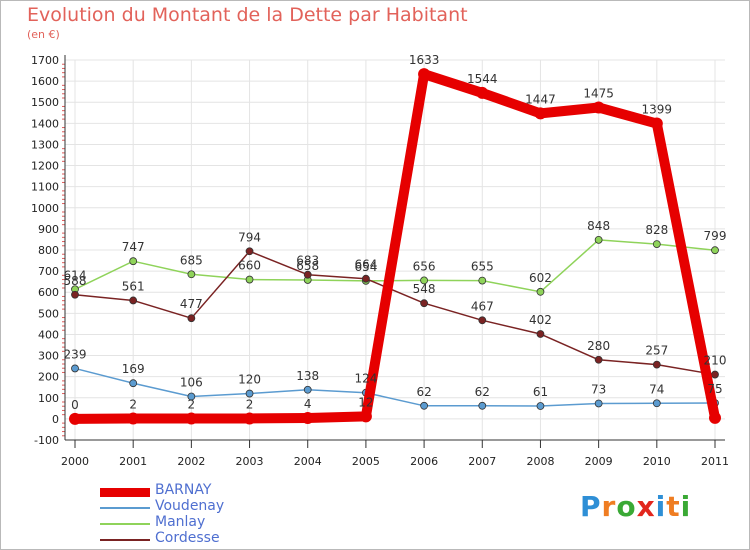  I want to click on y-tick-label: 300, so click(48, 356).